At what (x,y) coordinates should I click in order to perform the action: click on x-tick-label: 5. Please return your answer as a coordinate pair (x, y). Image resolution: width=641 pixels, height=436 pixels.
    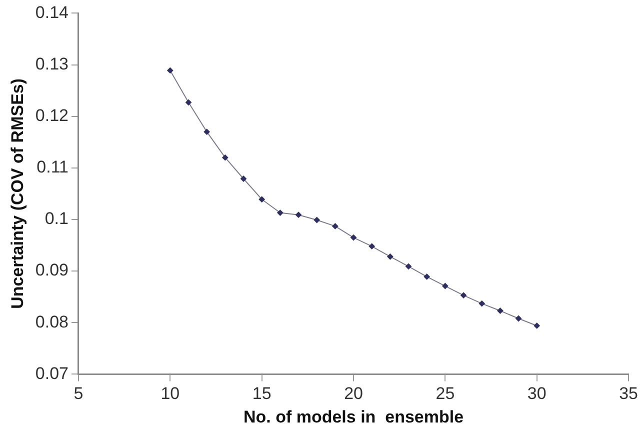
    Looking at the image, I should click on (79, 394).